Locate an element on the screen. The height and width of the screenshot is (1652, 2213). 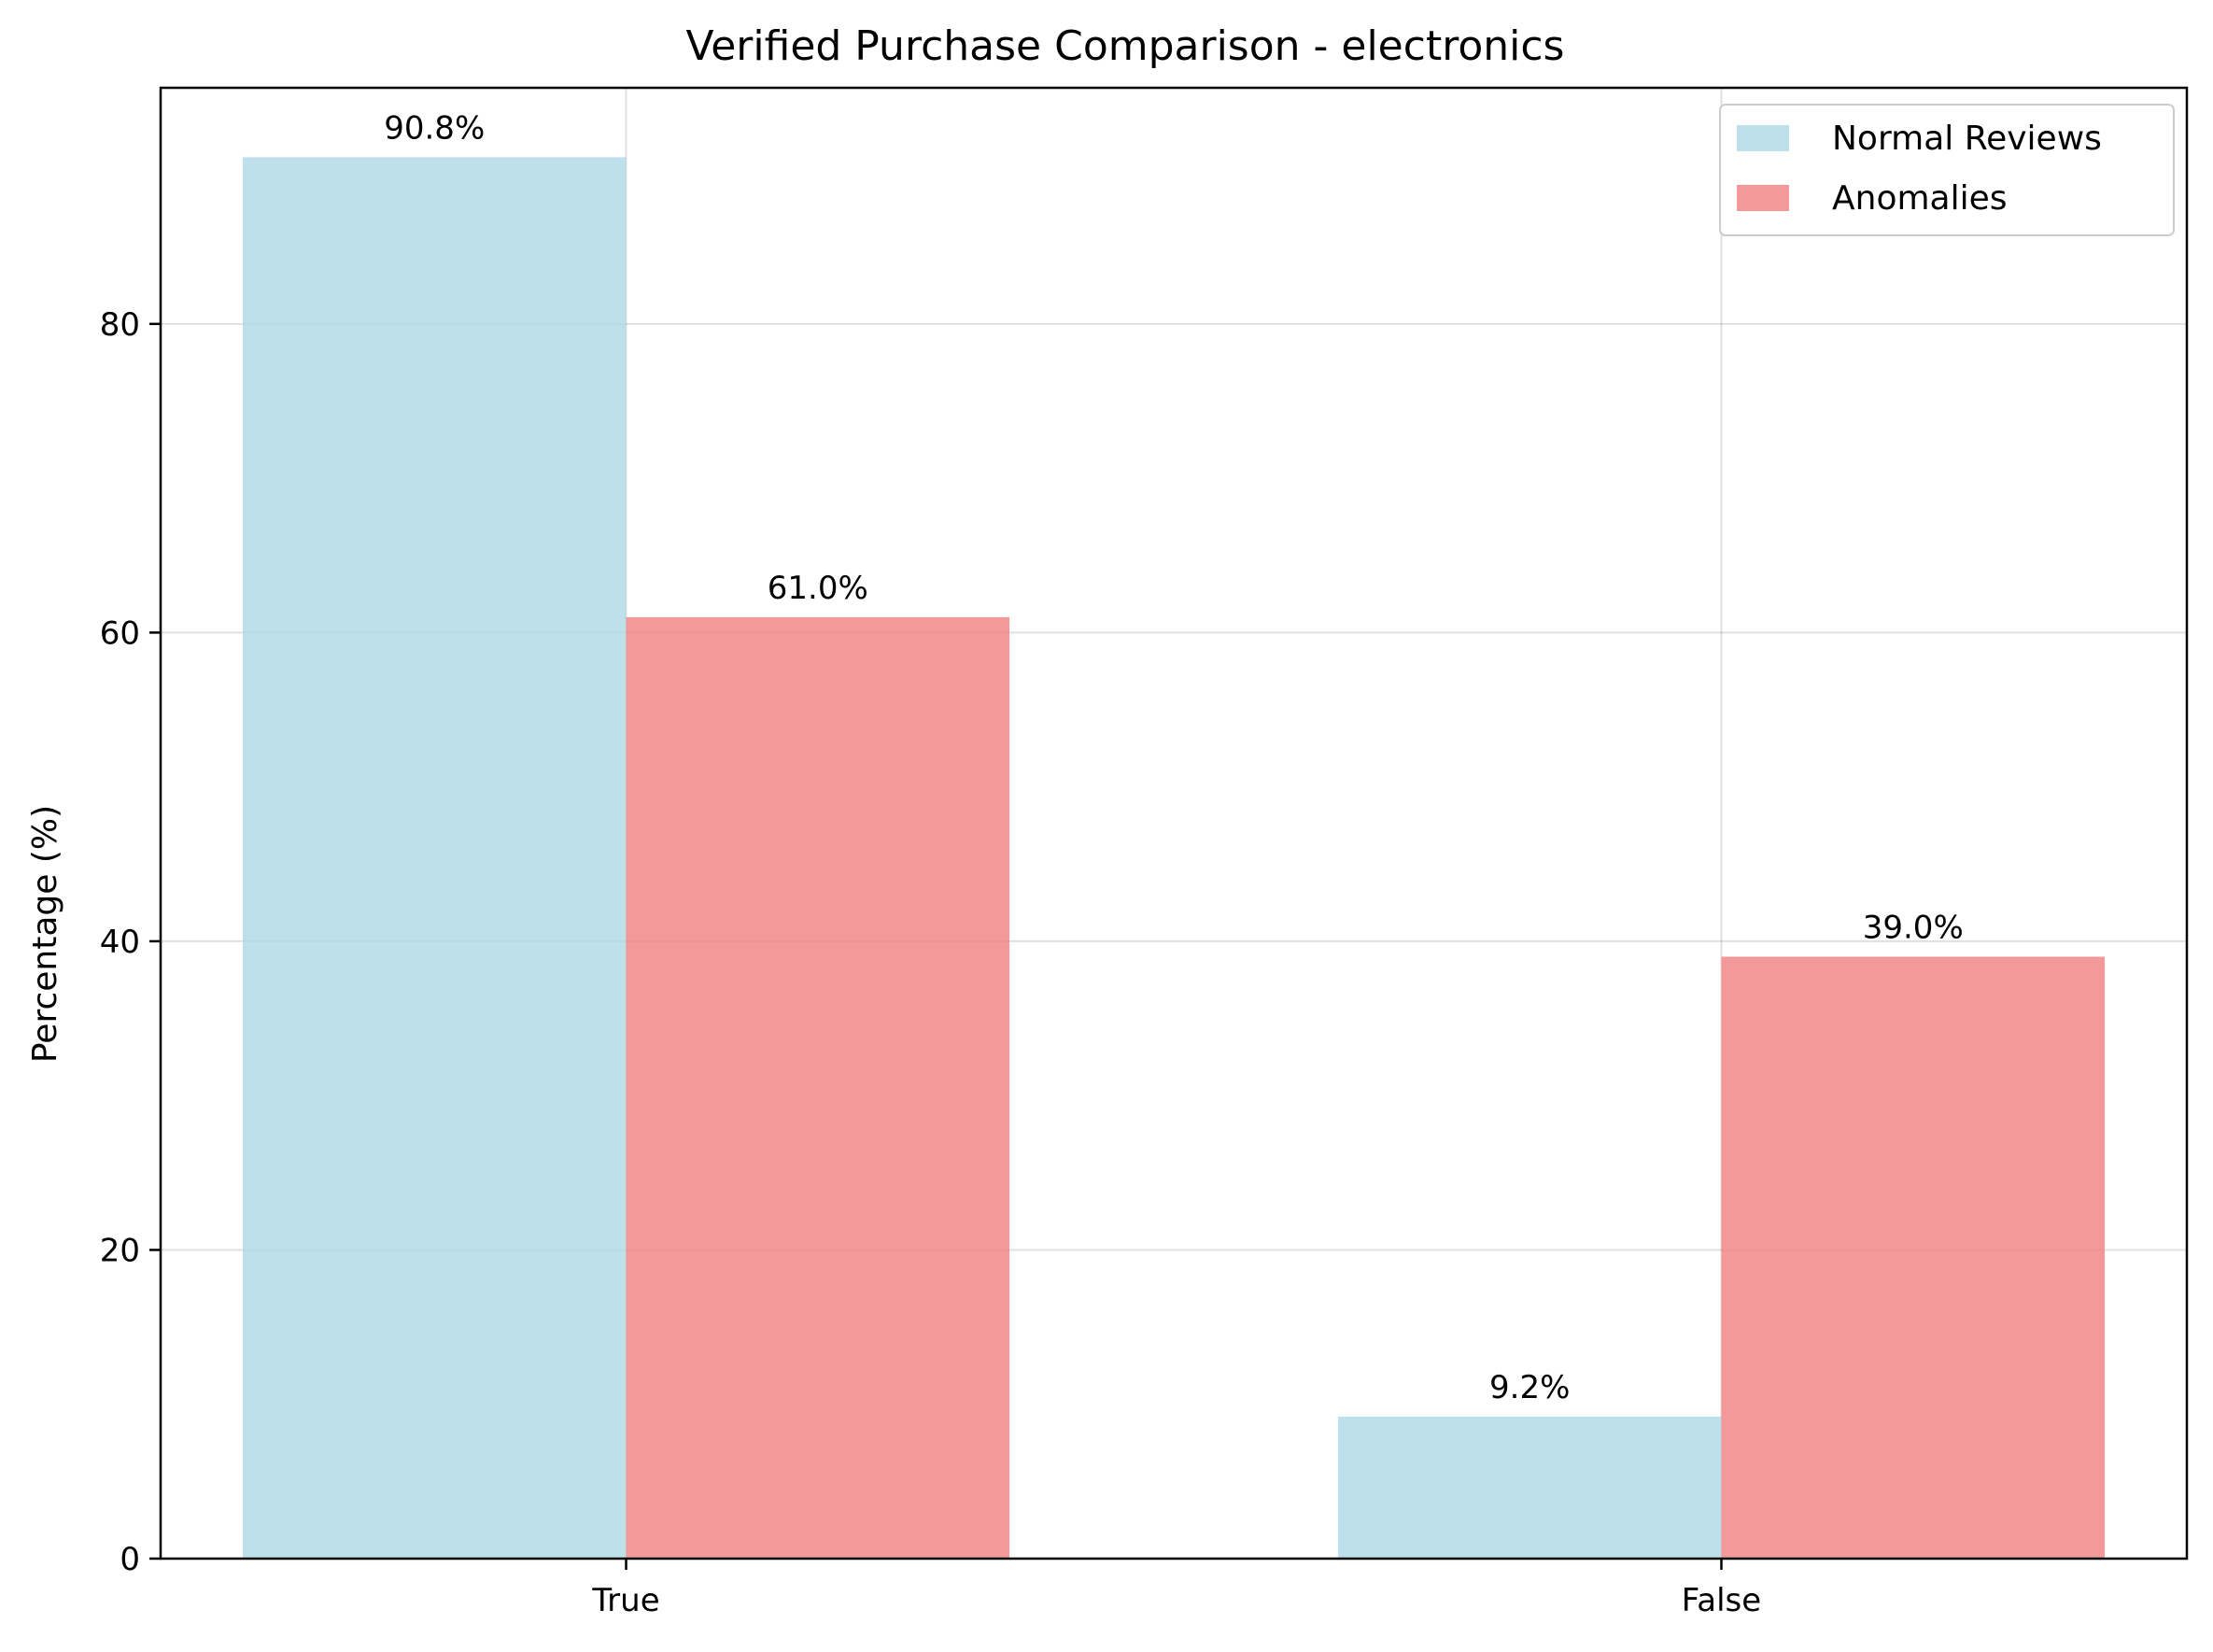
bar-normal-reviews-false is located at coordinates (1530, 1487).